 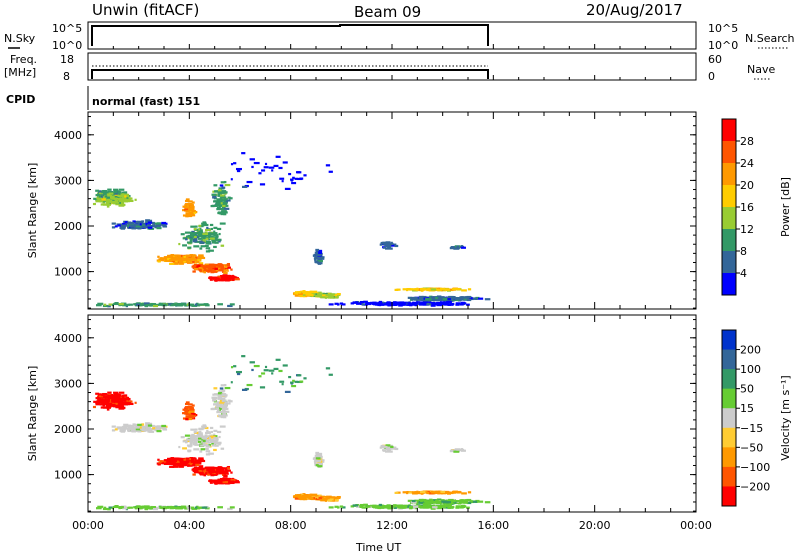 What do you see at coordinates (729, 240) in the screenshot?
I see `colorbar-swatch` at bounding box center [729, 240].